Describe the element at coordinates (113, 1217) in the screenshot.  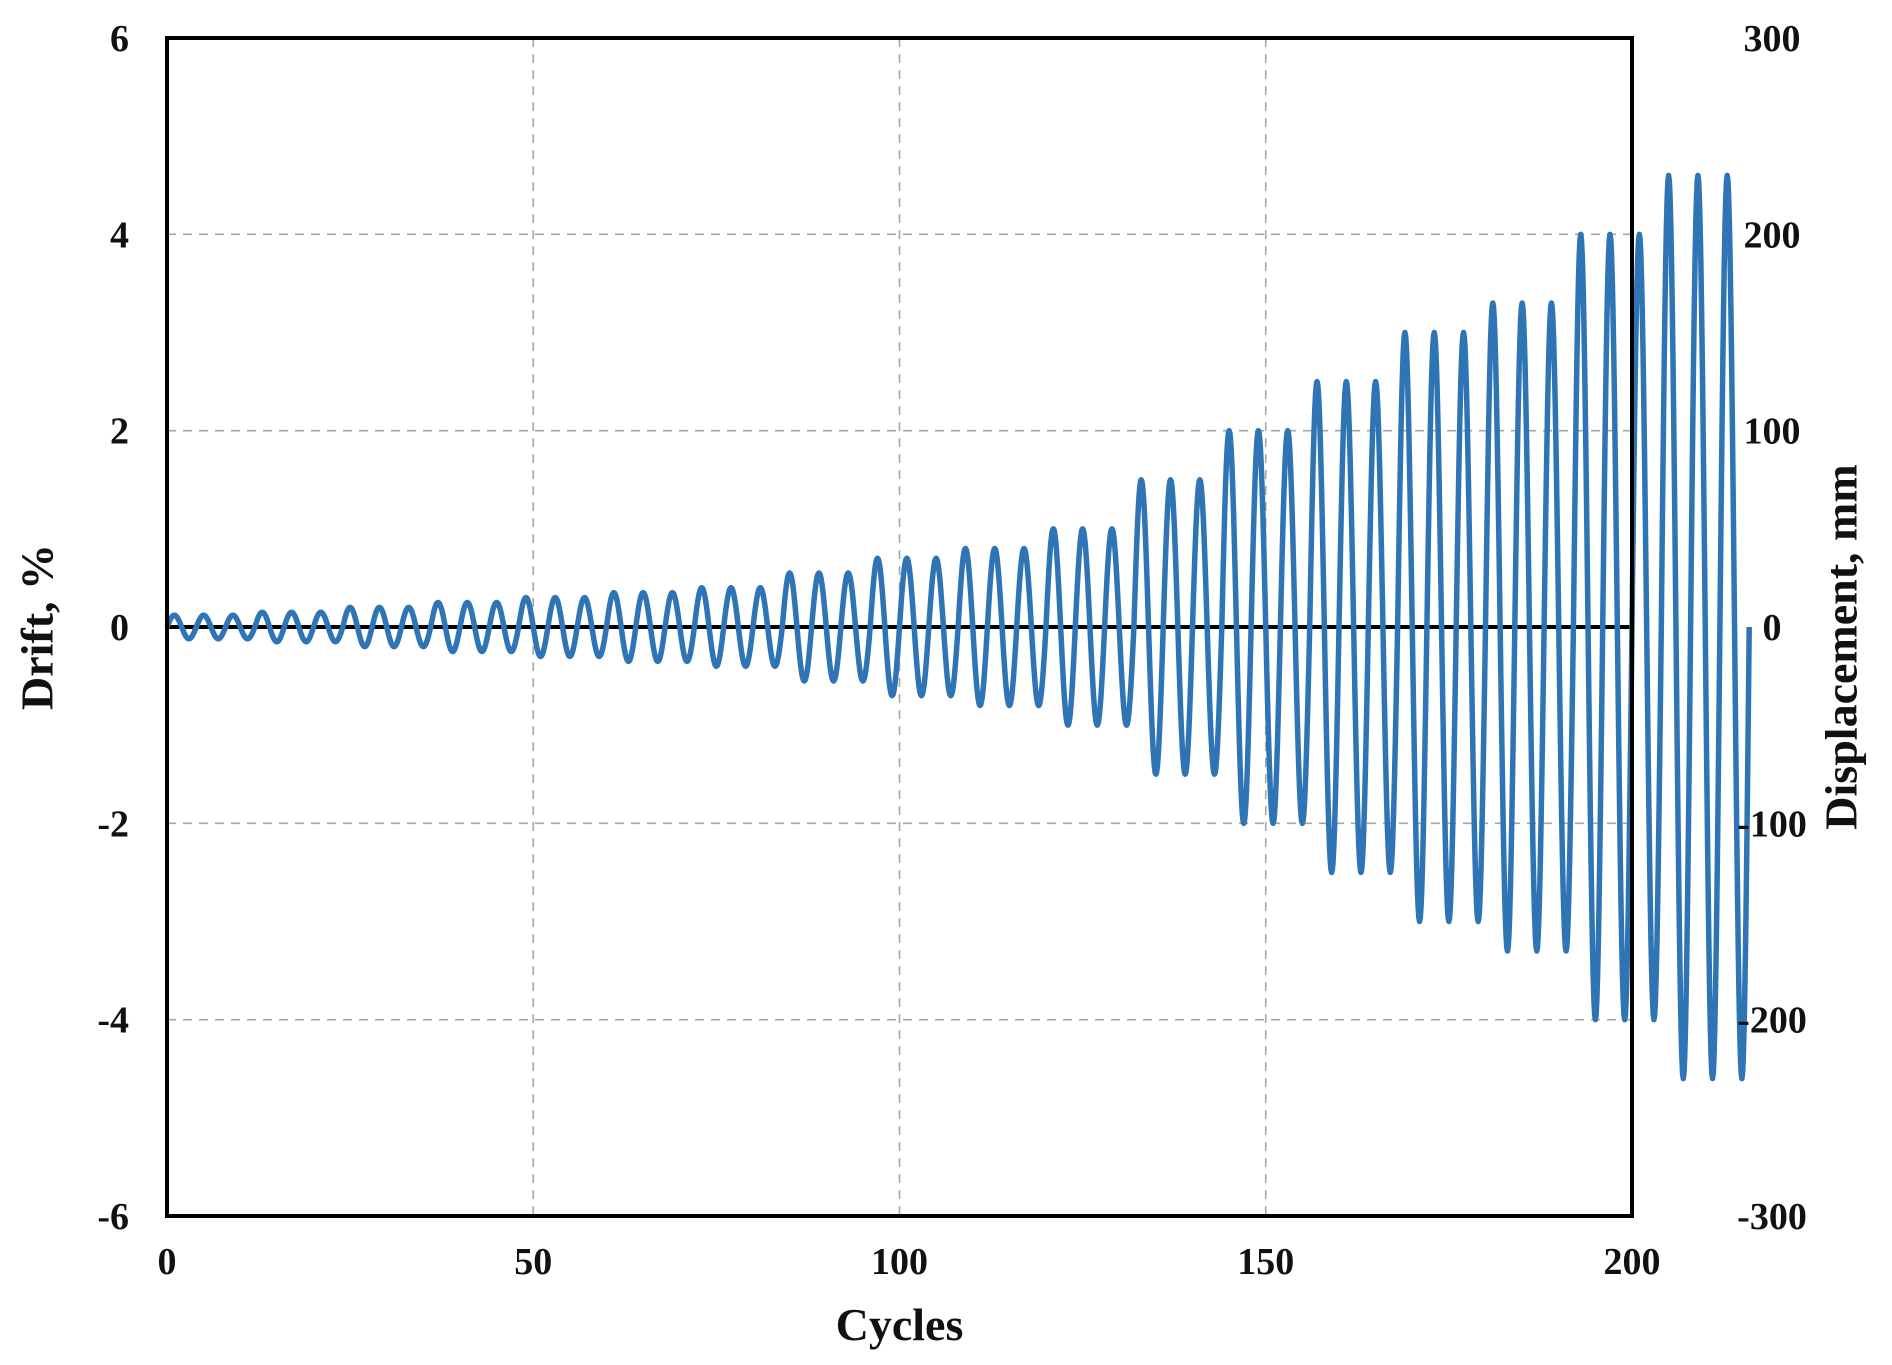
I see `y-tick-label: -6` at that location.